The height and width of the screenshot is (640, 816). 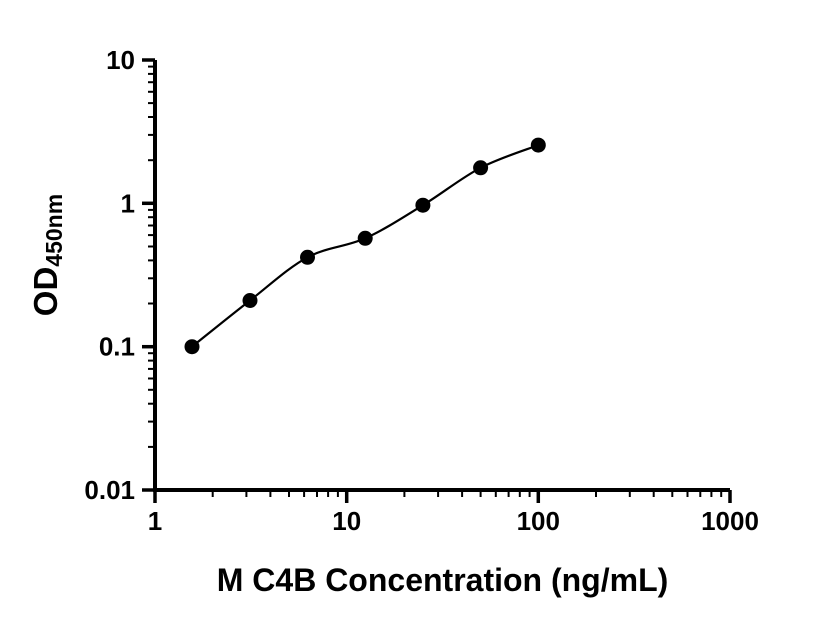 I want to click on y-axis-title: OD450nm, so click(x=47, y=255).